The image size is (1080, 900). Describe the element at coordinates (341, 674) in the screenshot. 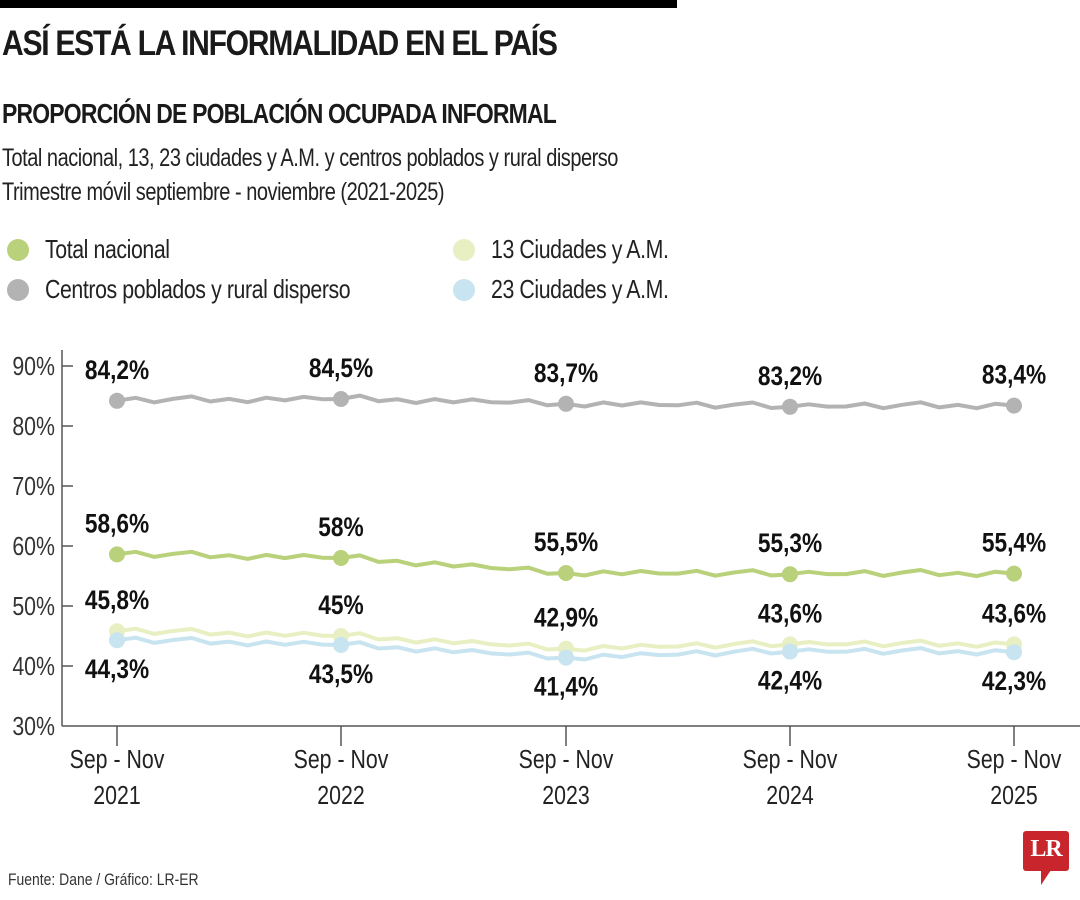

I see `data-label: 43,5%` at that location.